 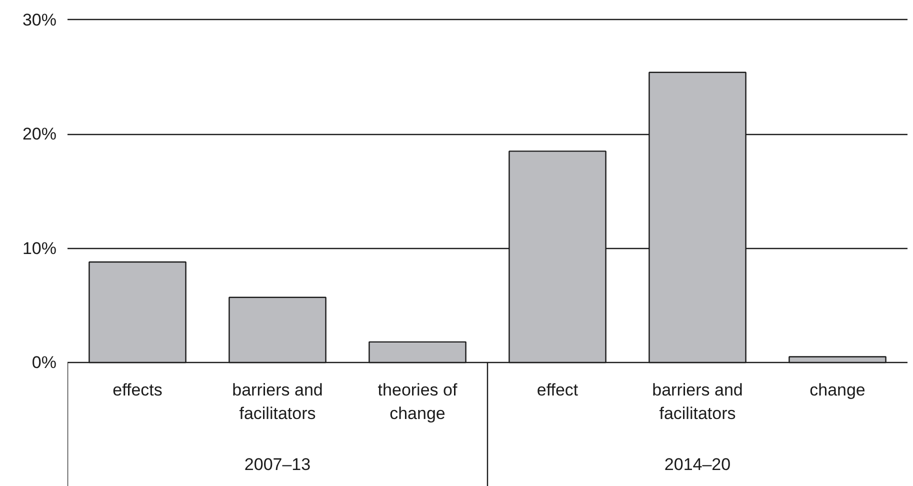 I want to click on y-tick-label: 30%, so click(x=39, y=20).